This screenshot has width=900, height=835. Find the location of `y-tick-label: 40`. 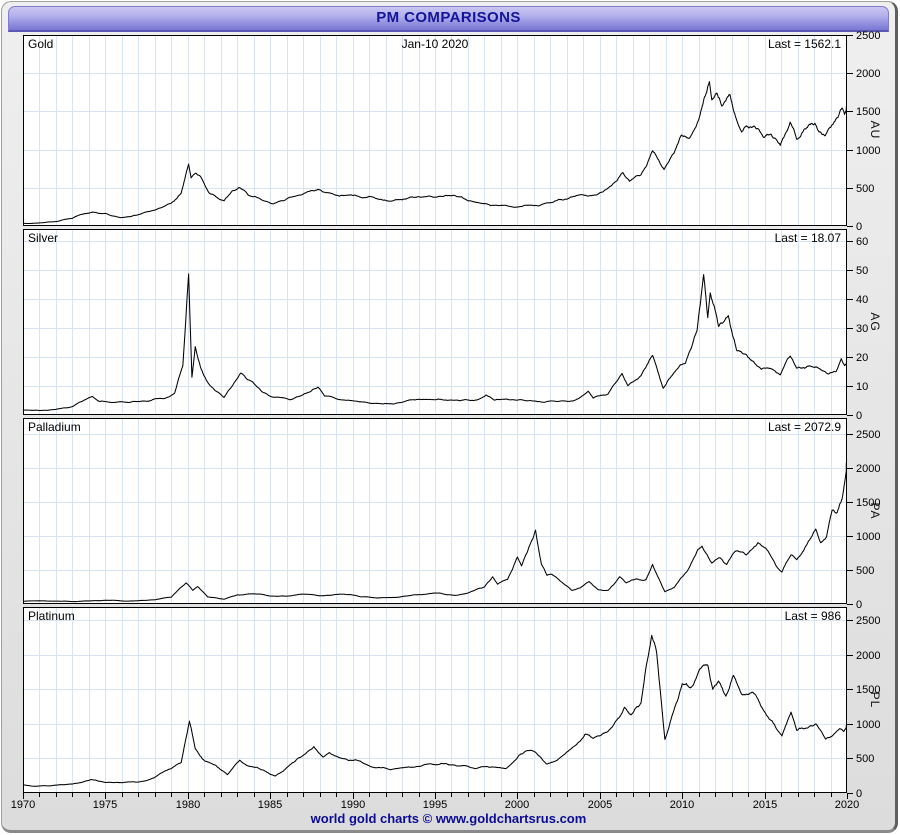

y-tick-label: 40 is located at coordinates (862, 299).